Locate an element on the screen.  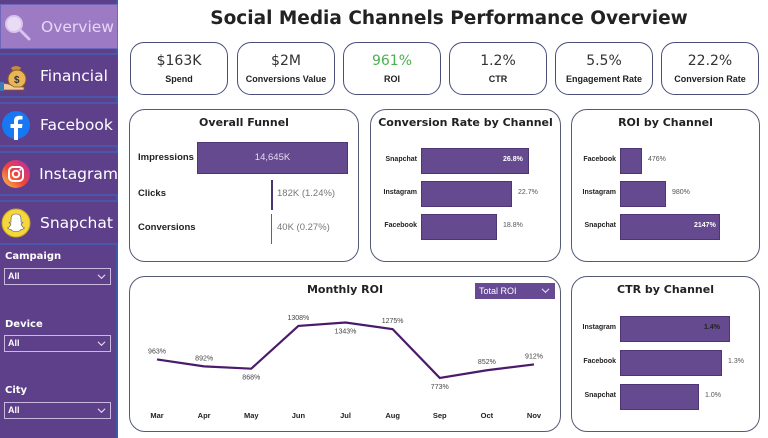
roi-metric-dropdown: Total ROI is located at coordinates (515, 291).